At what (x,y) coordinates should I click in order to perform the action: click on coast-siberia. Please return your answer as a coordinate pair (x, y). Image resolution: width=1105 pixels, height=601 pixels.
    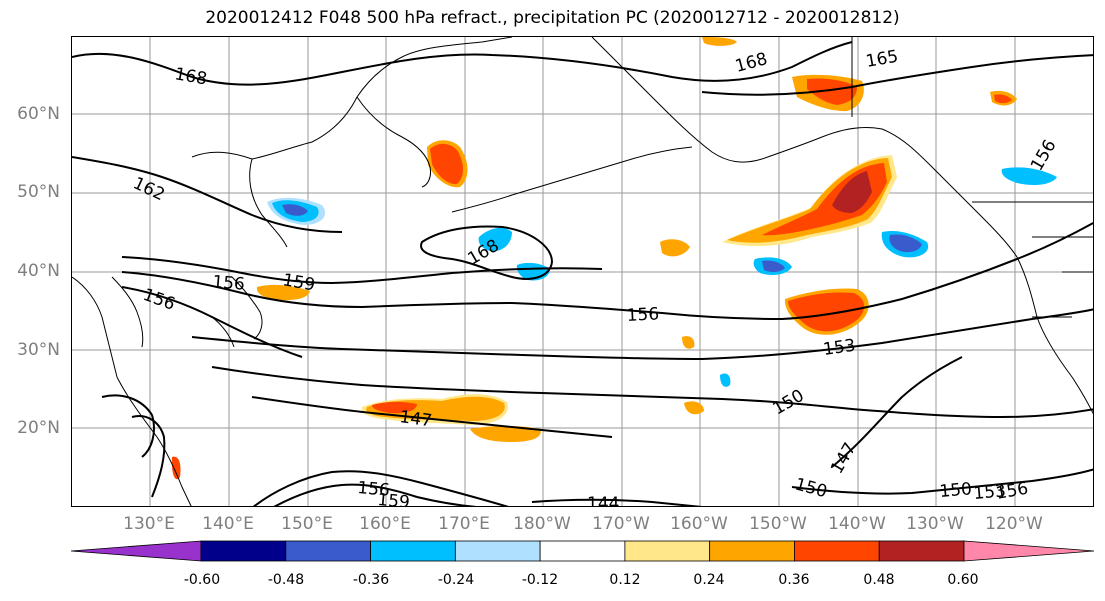
    Looking at the image, I should click on (352, 98).